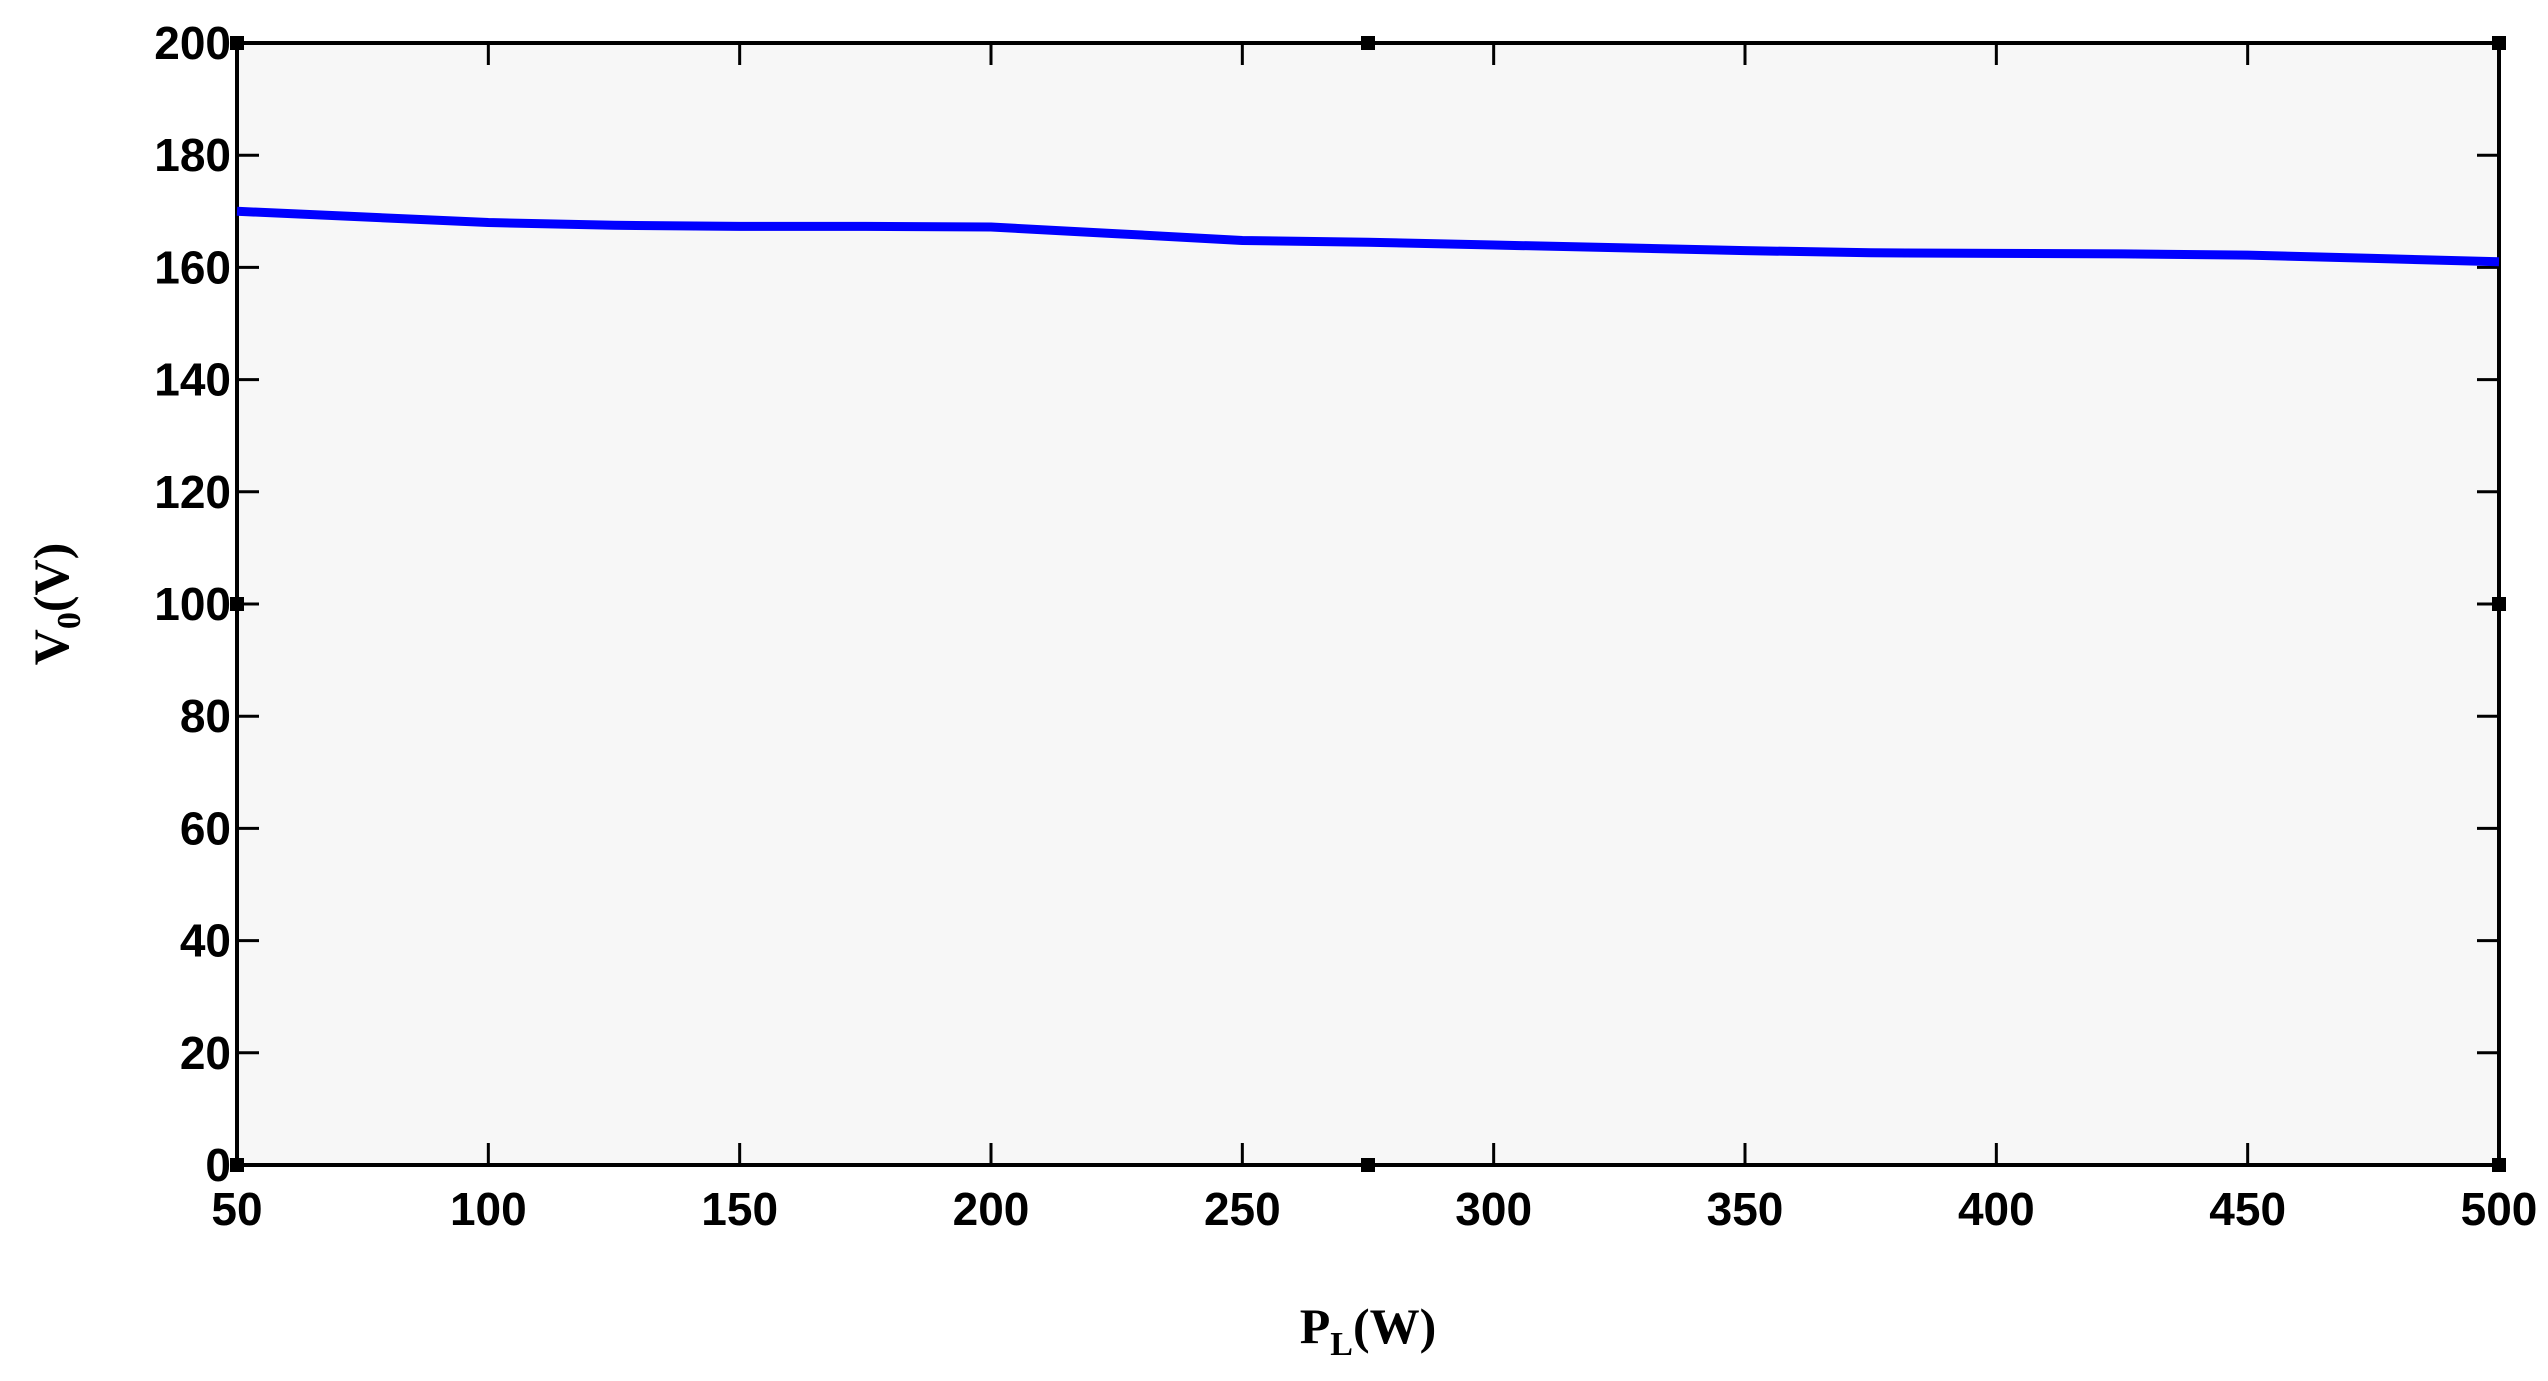 The width and height of the screenshot is (2548, 1381). I want to click on x-tick-label: 200, so click(991, 1209).